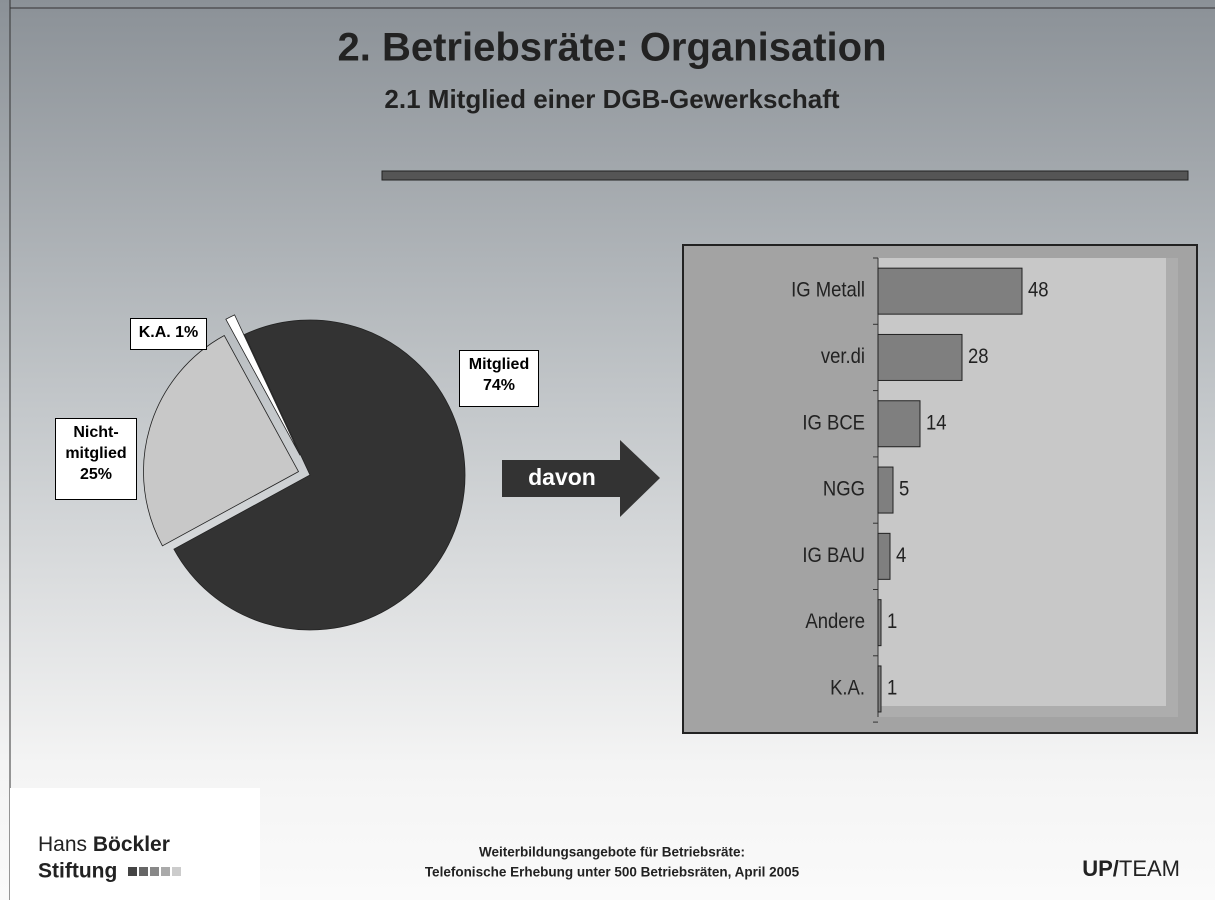  I want to click on logo-light: Hans, so click(62, 844).